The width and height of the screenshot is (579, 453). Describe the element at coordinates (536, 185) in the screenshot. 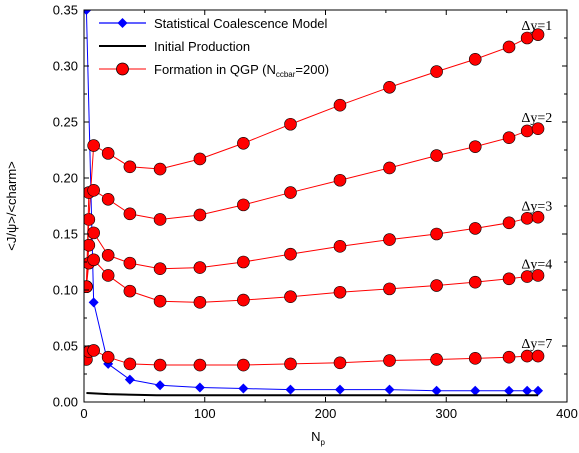

I see `annotation-layer: Δy=1 Δy=2 Δy=3 Δy=4 Δy=7` at that location.